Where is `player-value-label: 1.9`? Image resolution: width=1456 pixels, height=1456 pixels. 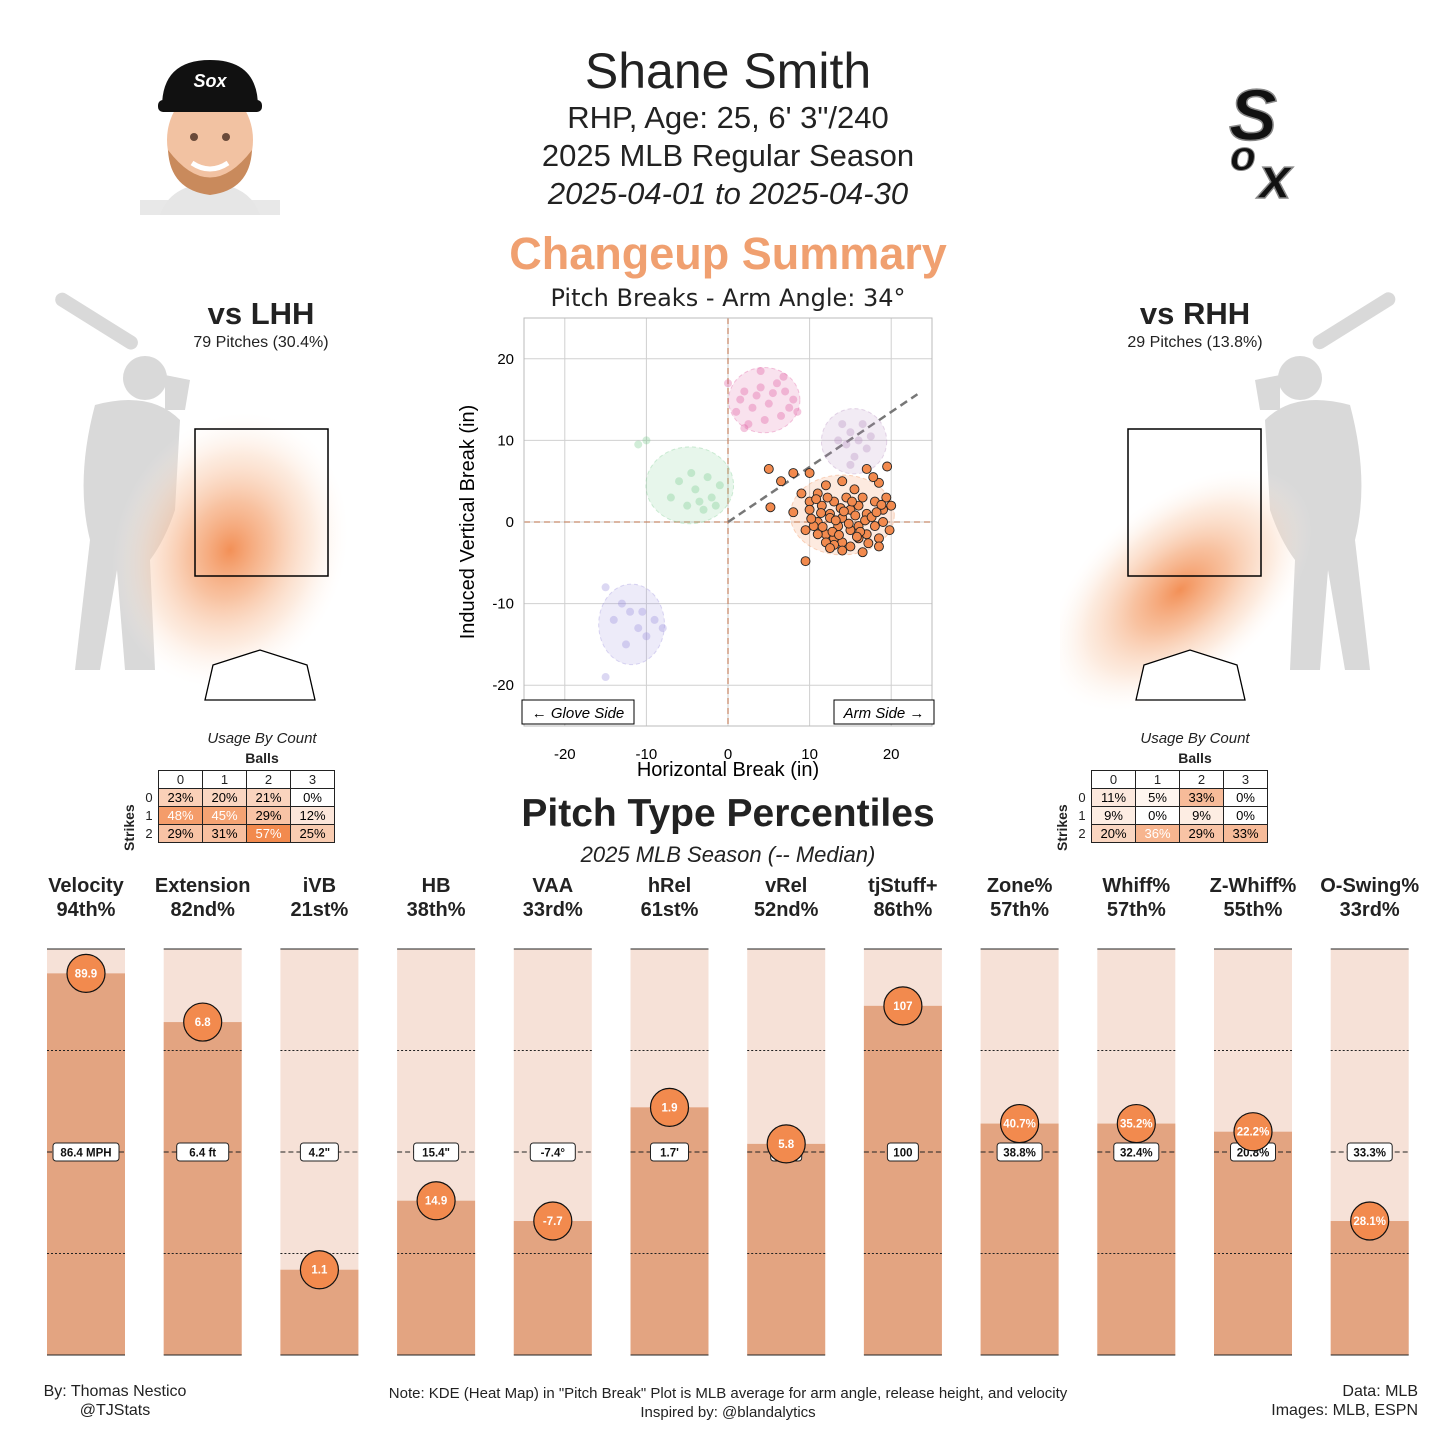
player-value-label: 1.9 is located at coordinates (670, 1108).